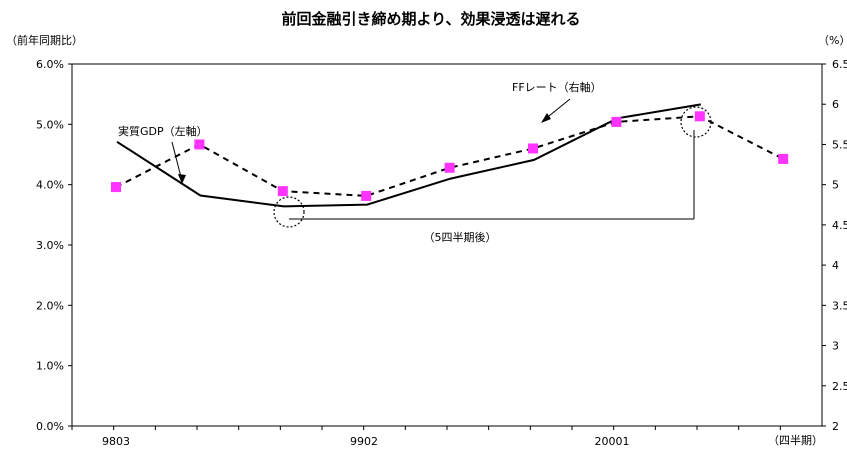 The image size is (847, 452). What do you see at coordinates (834, 245) in the screenshot?
I see `right-axis: 2 2.5 3 3.5 4 4.5 5 5.5 6 6.5` at bounding box center [834, 245].